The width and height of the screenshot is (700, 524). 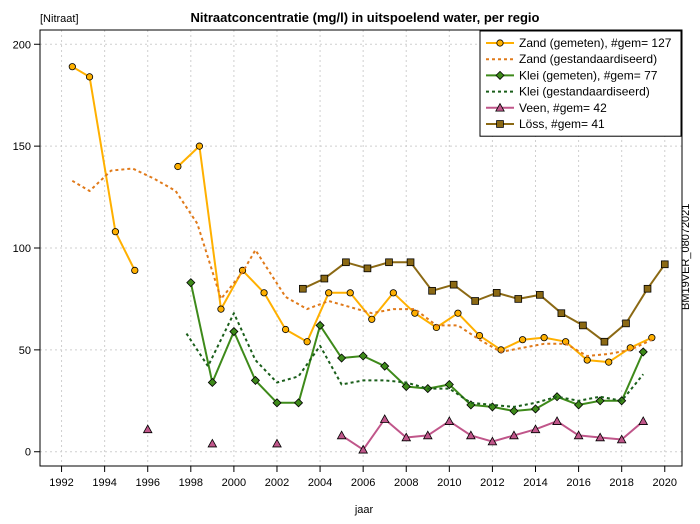 What do you see at coordinates (665, 483) in the screenshot?
I see `x-tick-label: 2020` at bounding box center [665, 483].